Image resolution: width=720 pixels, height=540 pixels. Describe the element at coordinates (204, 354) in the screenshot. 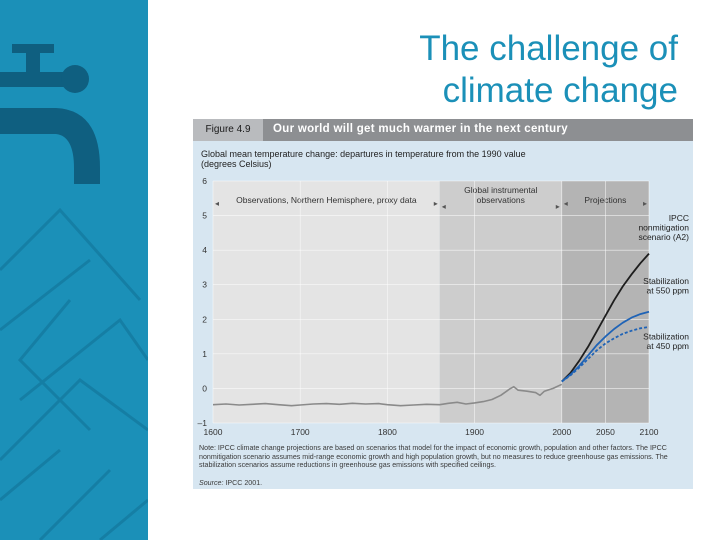

I see `y-tick-label-5: 1` at that location.